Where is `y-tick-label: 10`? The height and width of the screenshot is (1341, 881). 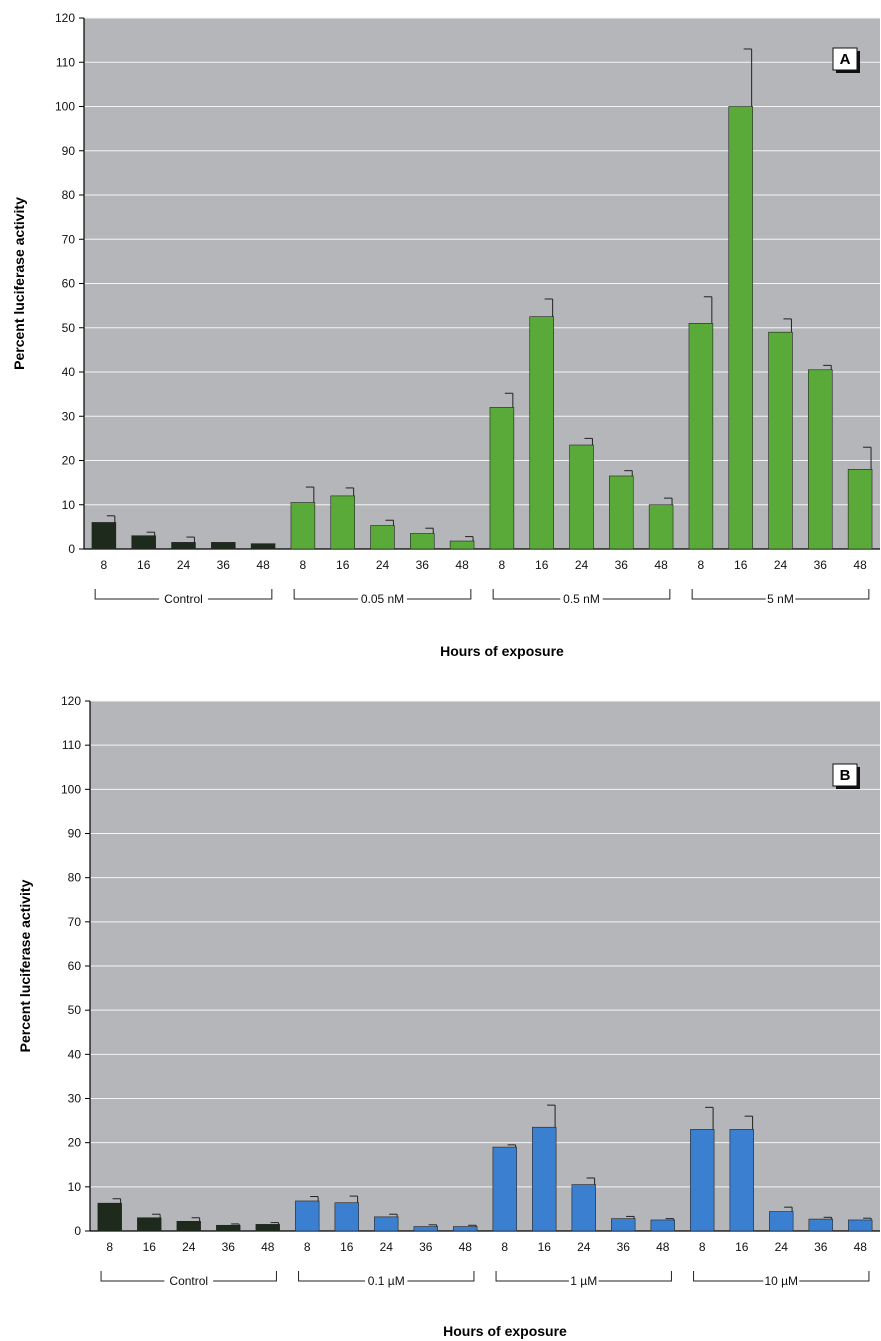 y-tick-label: 10 is located at coordinates (69, 505).